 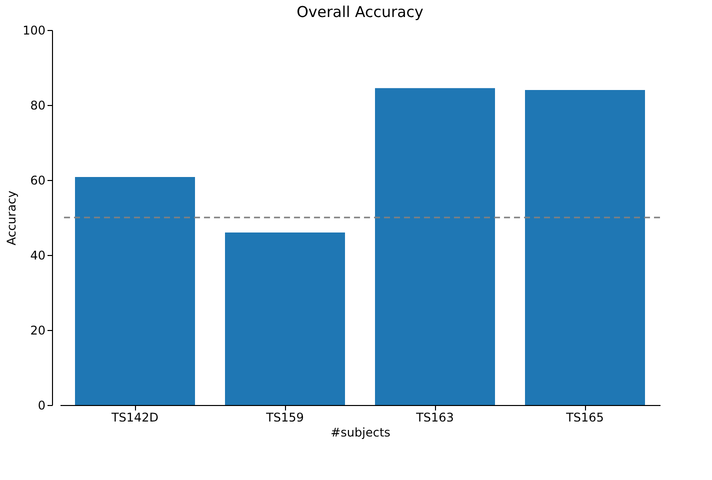 What do you see at coordinates (34, 31) in the screenshot?
I see `y-tick-label: 100` at bounding box center [34, 31].